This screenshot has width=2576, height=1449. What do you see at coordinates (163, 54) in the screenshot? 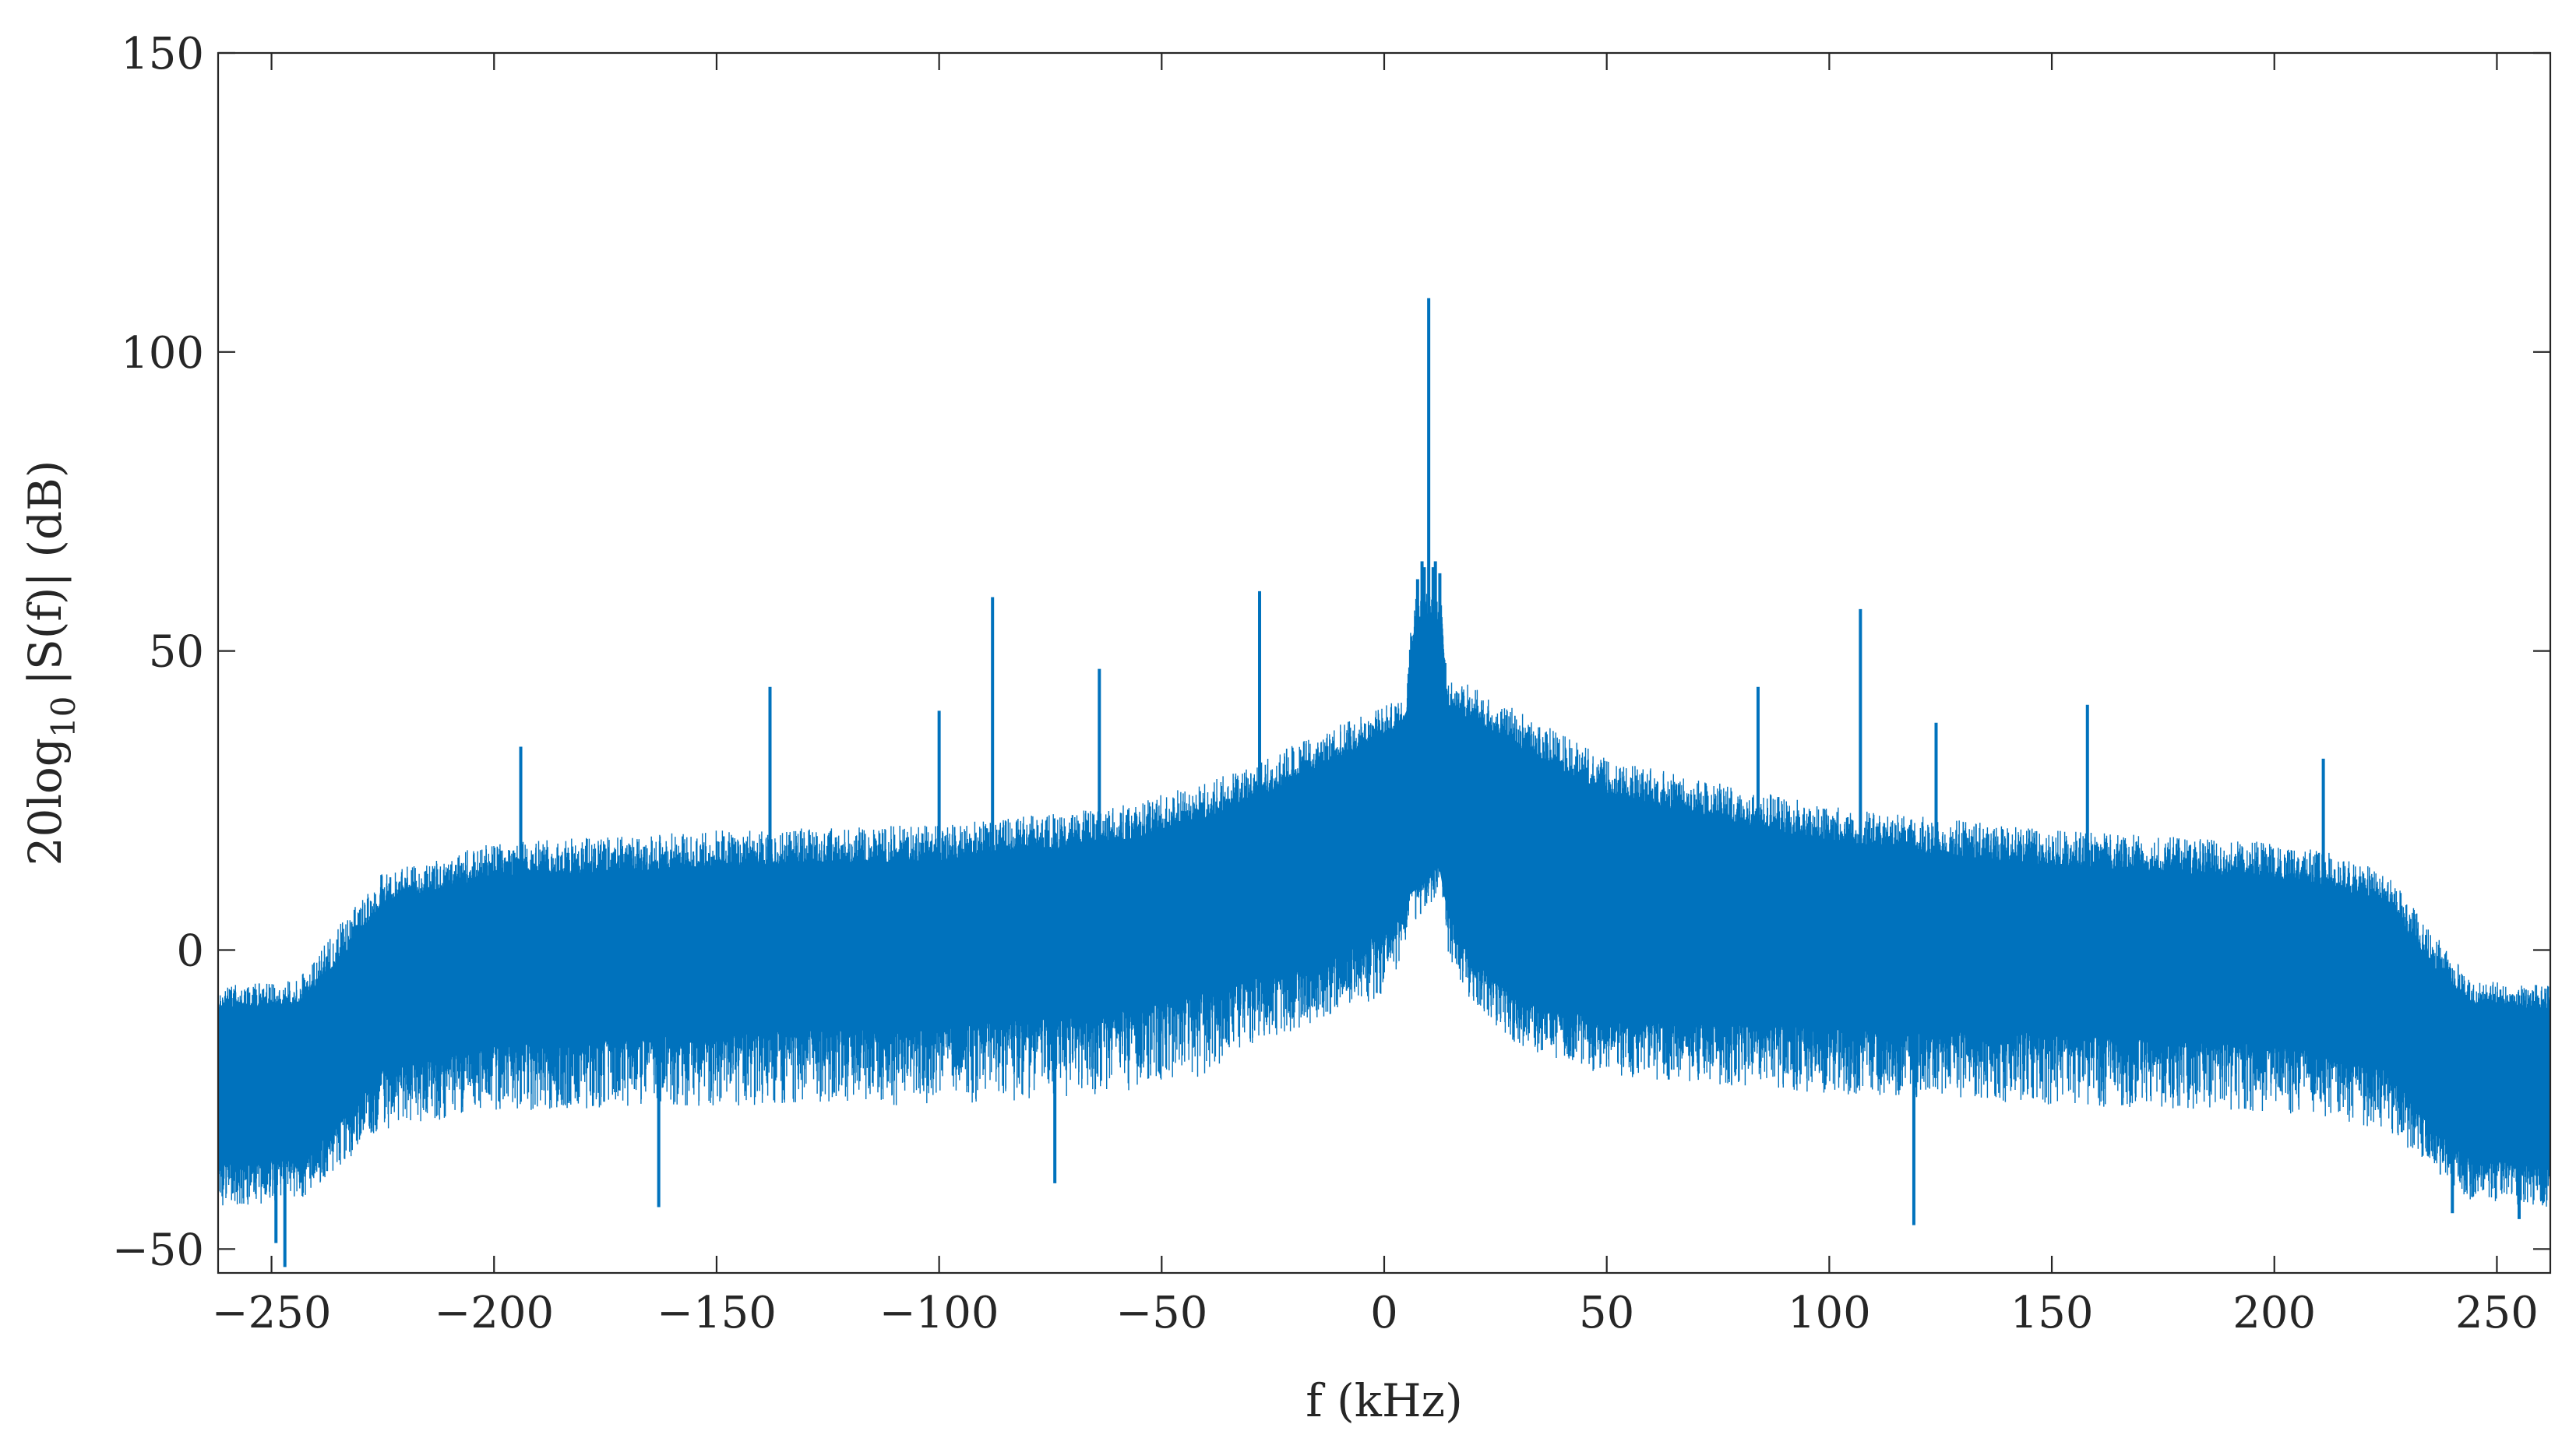
I see `y-tick-label: 150` at bounding box center [163, 54].